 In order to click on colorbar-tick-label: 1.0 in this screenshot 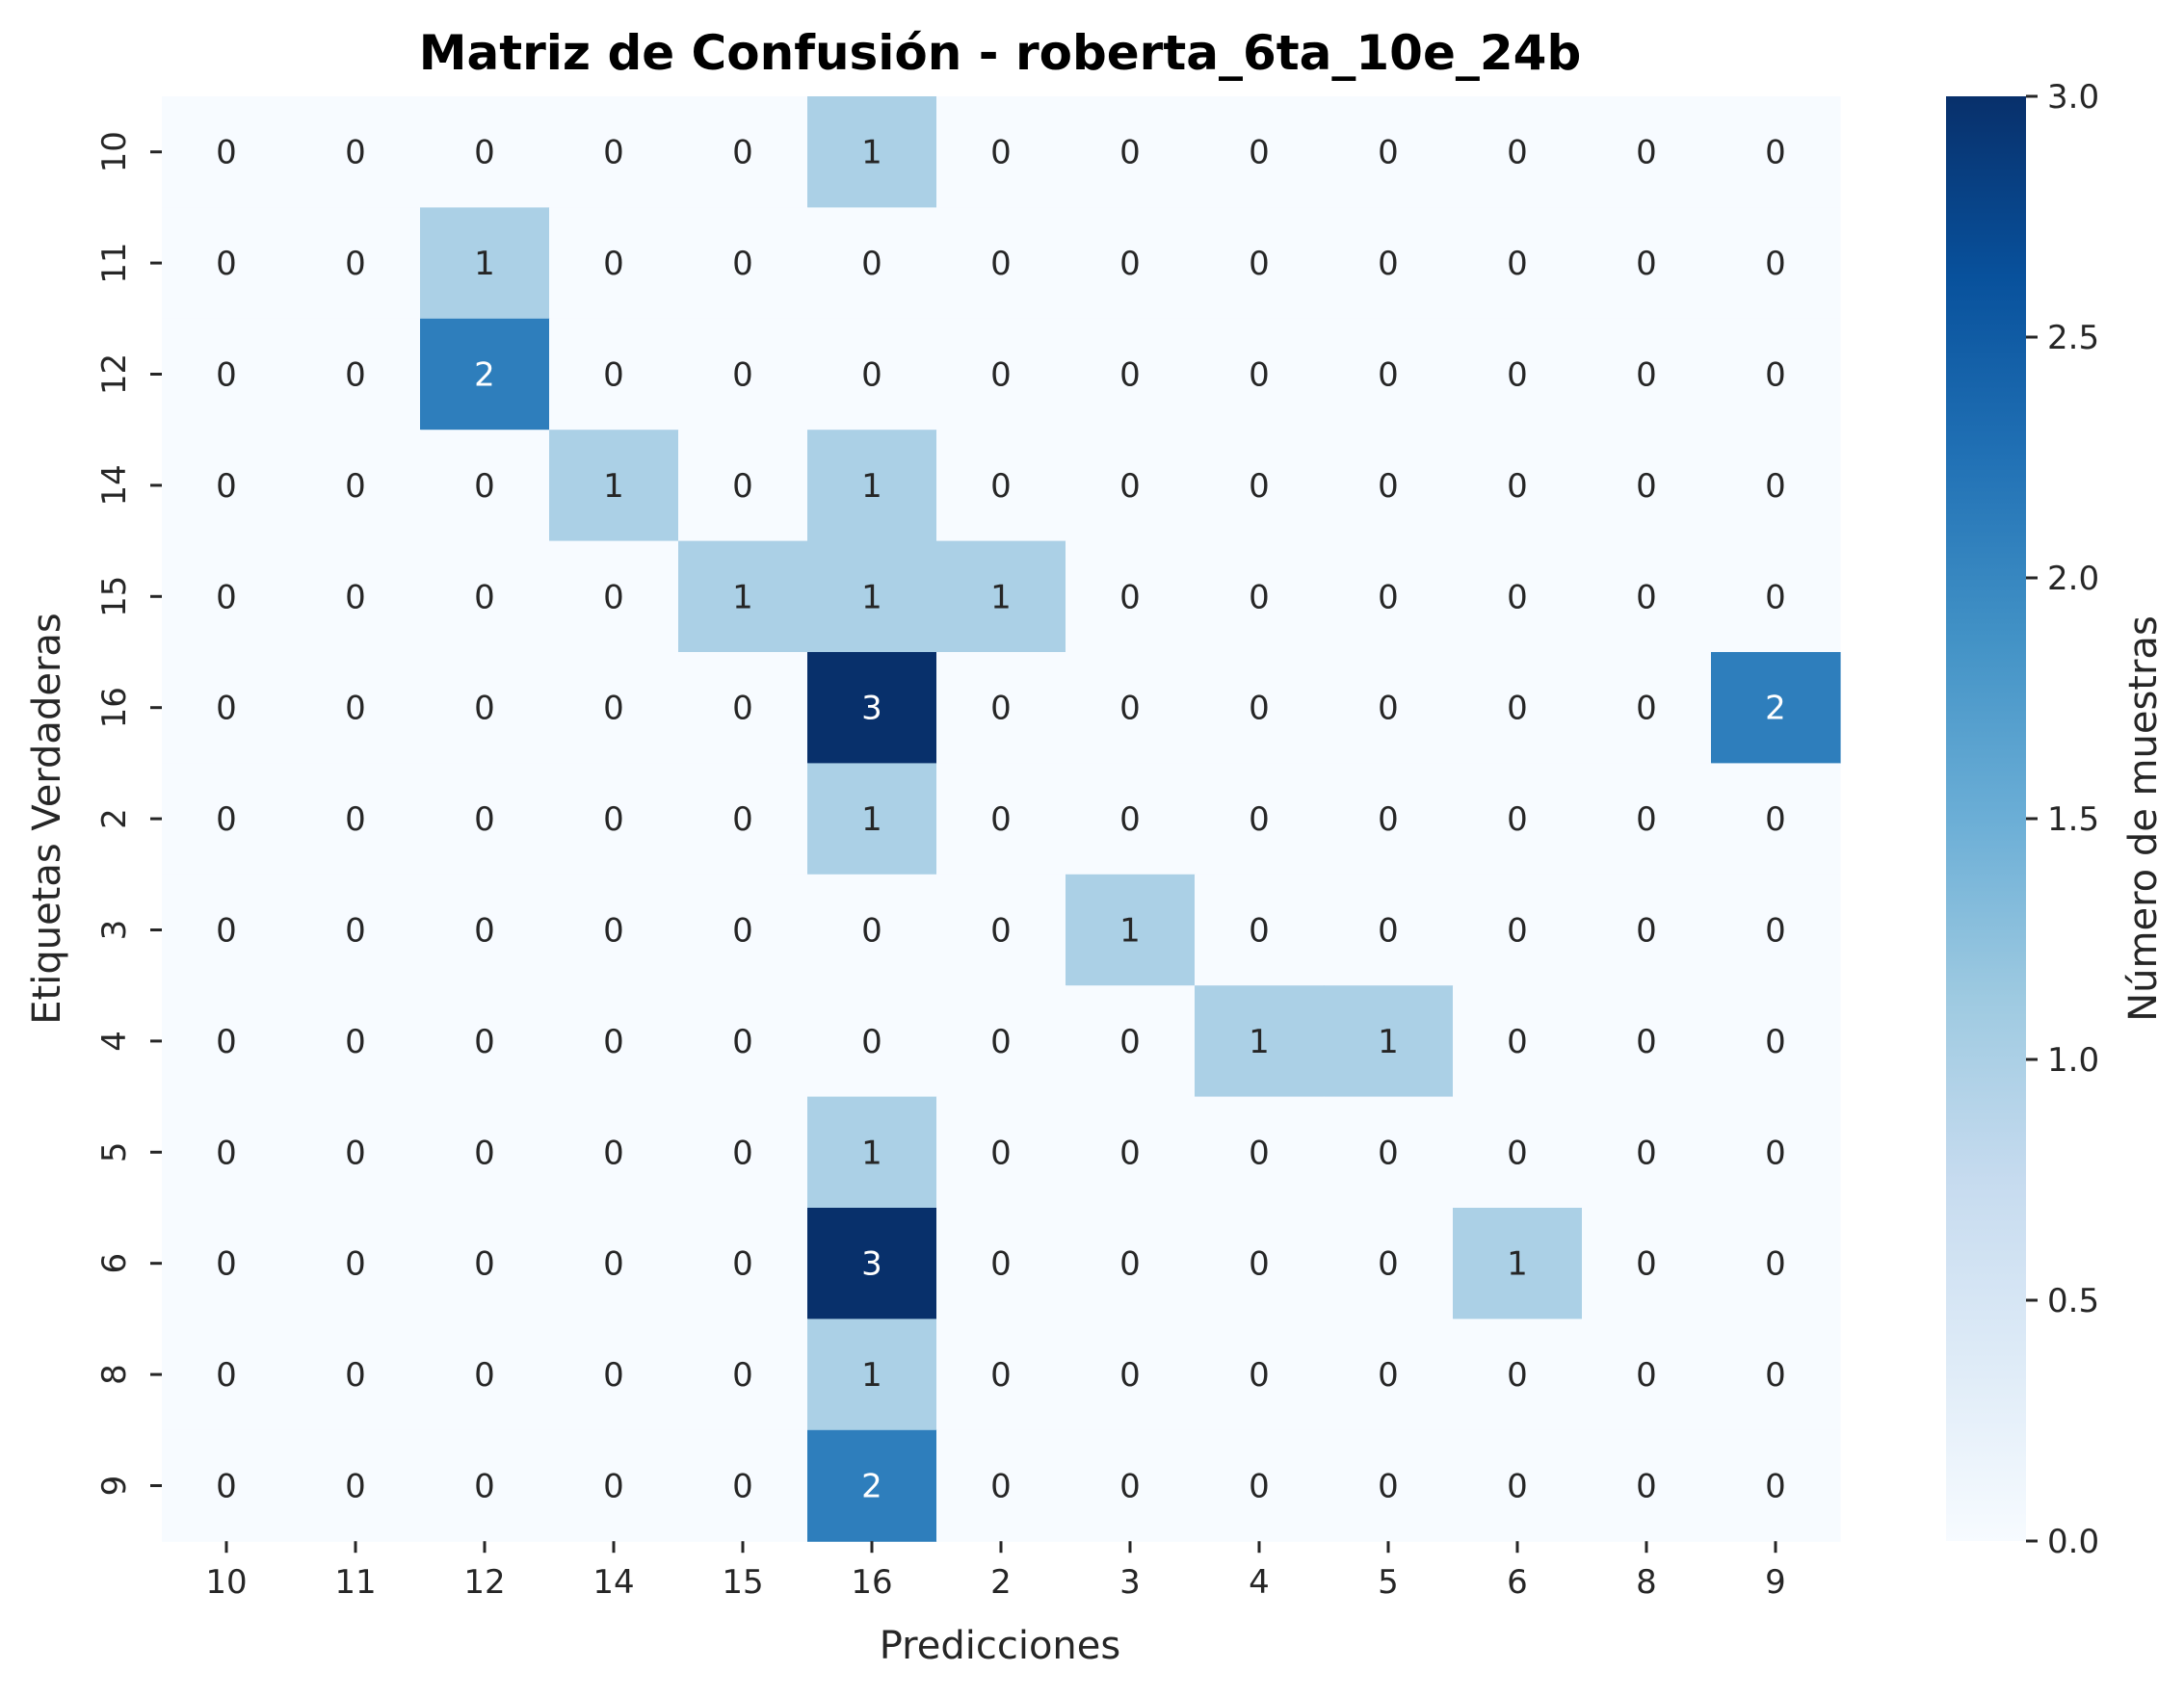, I will do `click(2073, 1060)`.